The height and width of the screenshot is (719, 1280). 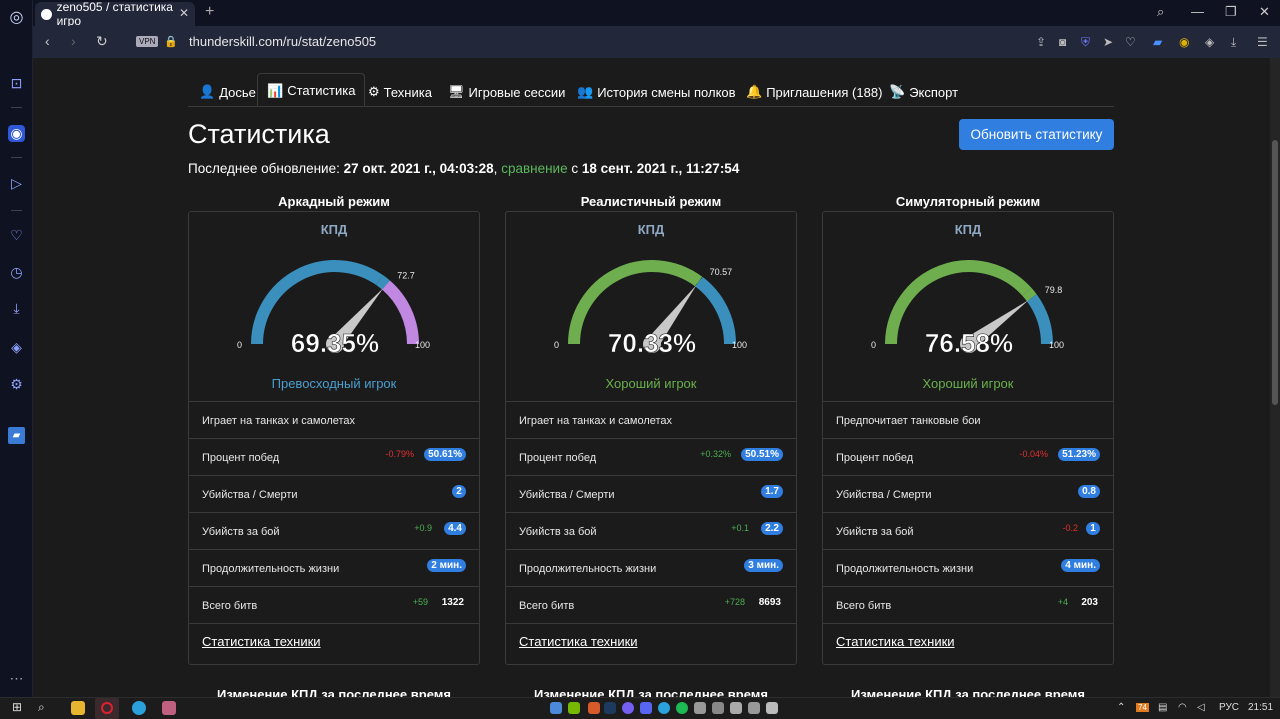 I want to click on spotify-icon, so click(x=682, y=708).